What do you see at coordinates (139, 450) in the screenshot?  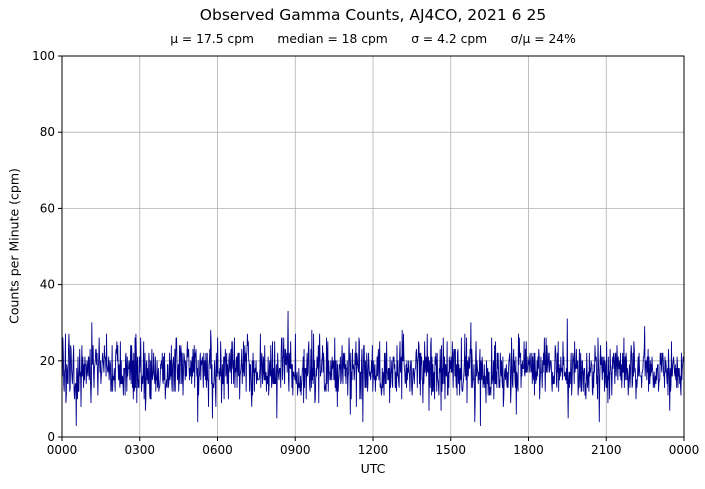 I see `x-tick-label: 0300` at bounding box center [139, 450].